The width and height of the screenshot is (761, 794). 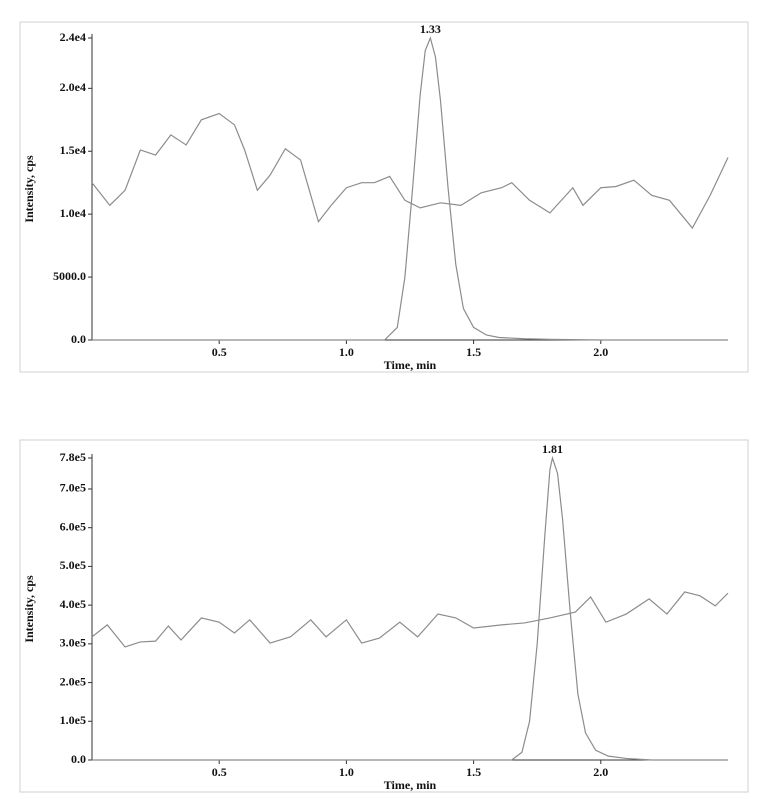 What do you see at coordinates (73, 150) in the screenshot?
I see `y-tick-label: 1.5e4` at bounding box center [73, 150].